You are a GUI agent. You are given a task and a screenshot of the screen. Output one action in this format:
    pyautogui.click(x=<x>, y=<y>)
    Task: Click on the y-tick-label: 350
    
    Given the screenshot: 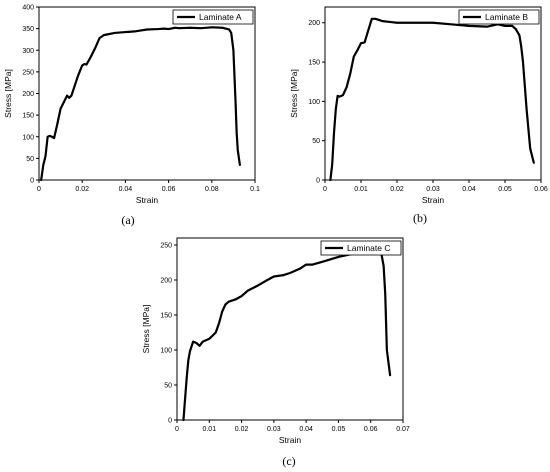 What is the action you would take?
    pyautogui.click(x=28, y=29)
    